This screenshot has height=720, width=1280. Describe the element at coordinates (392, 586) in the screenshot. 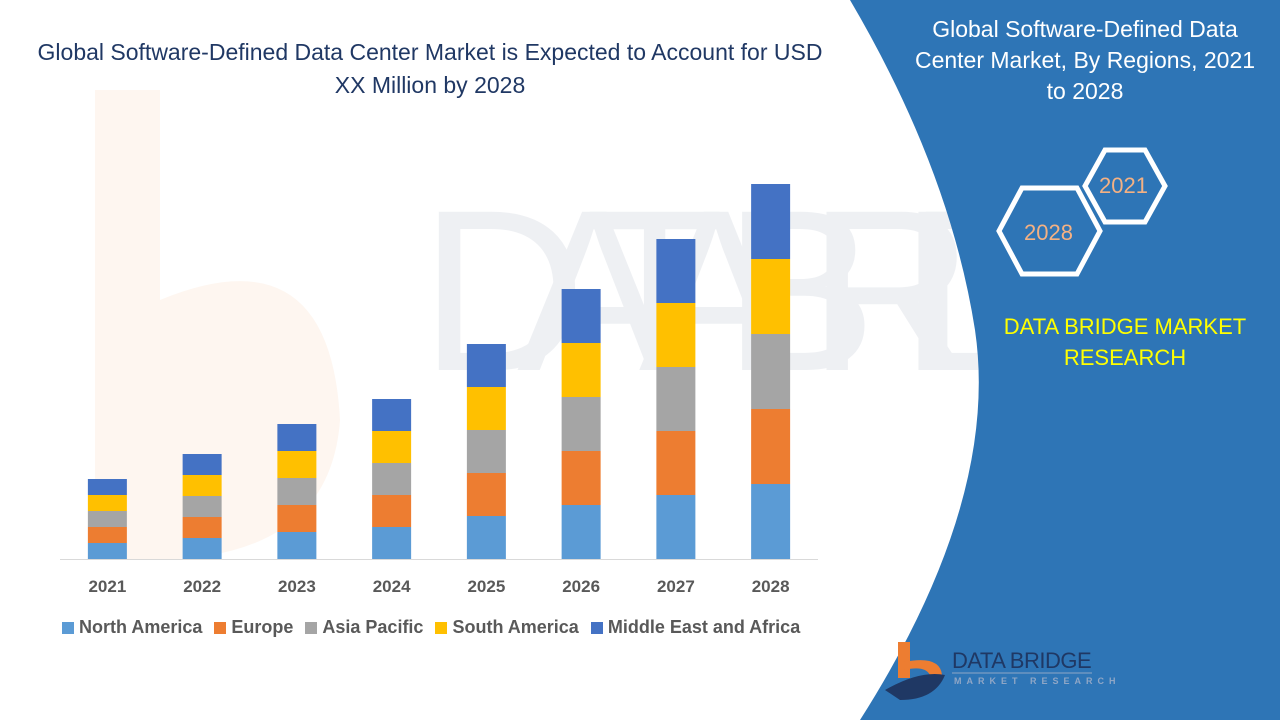

I see `x-tick-label: 2024` at that location.